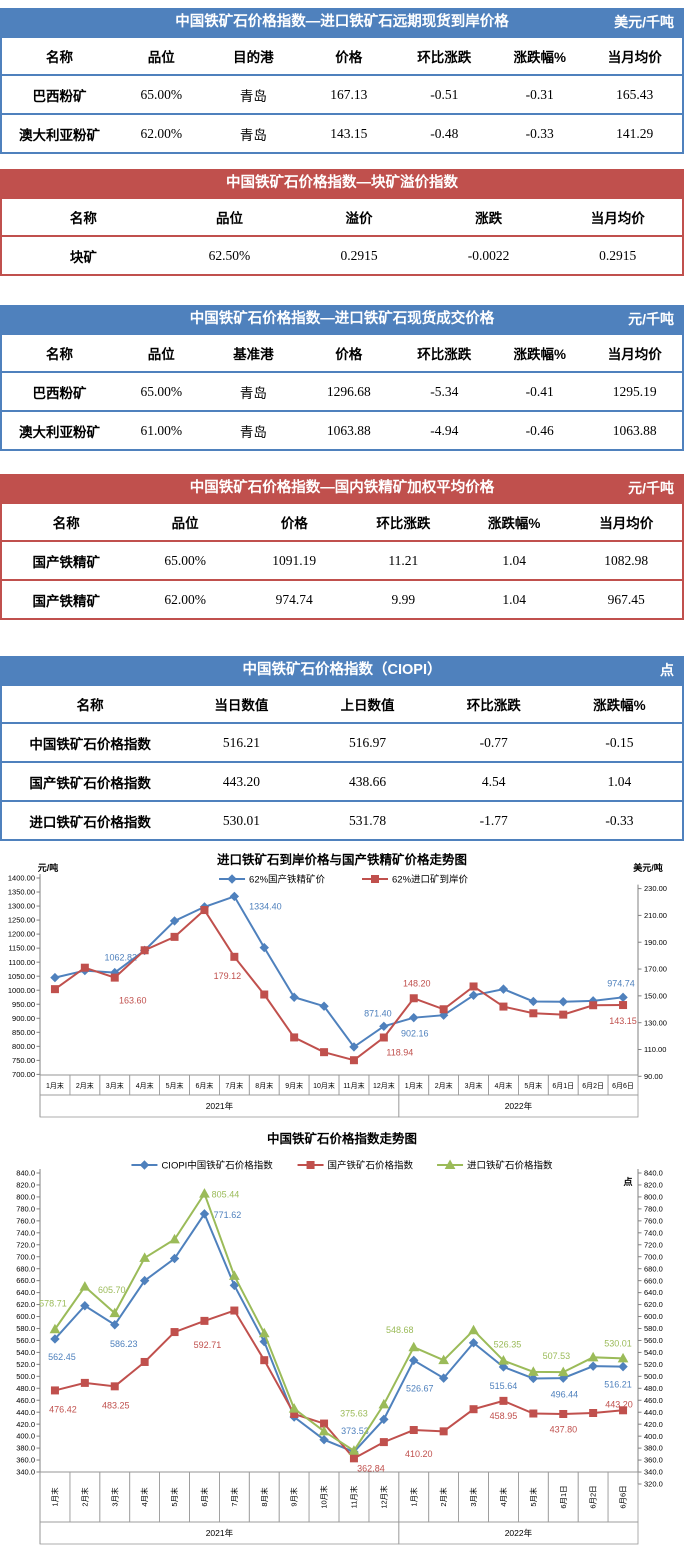 Image resolution: width=684 pixels, height=1545 pixels. I want to click on left-axis-tick-label: 540.0, so click(25, 1352).